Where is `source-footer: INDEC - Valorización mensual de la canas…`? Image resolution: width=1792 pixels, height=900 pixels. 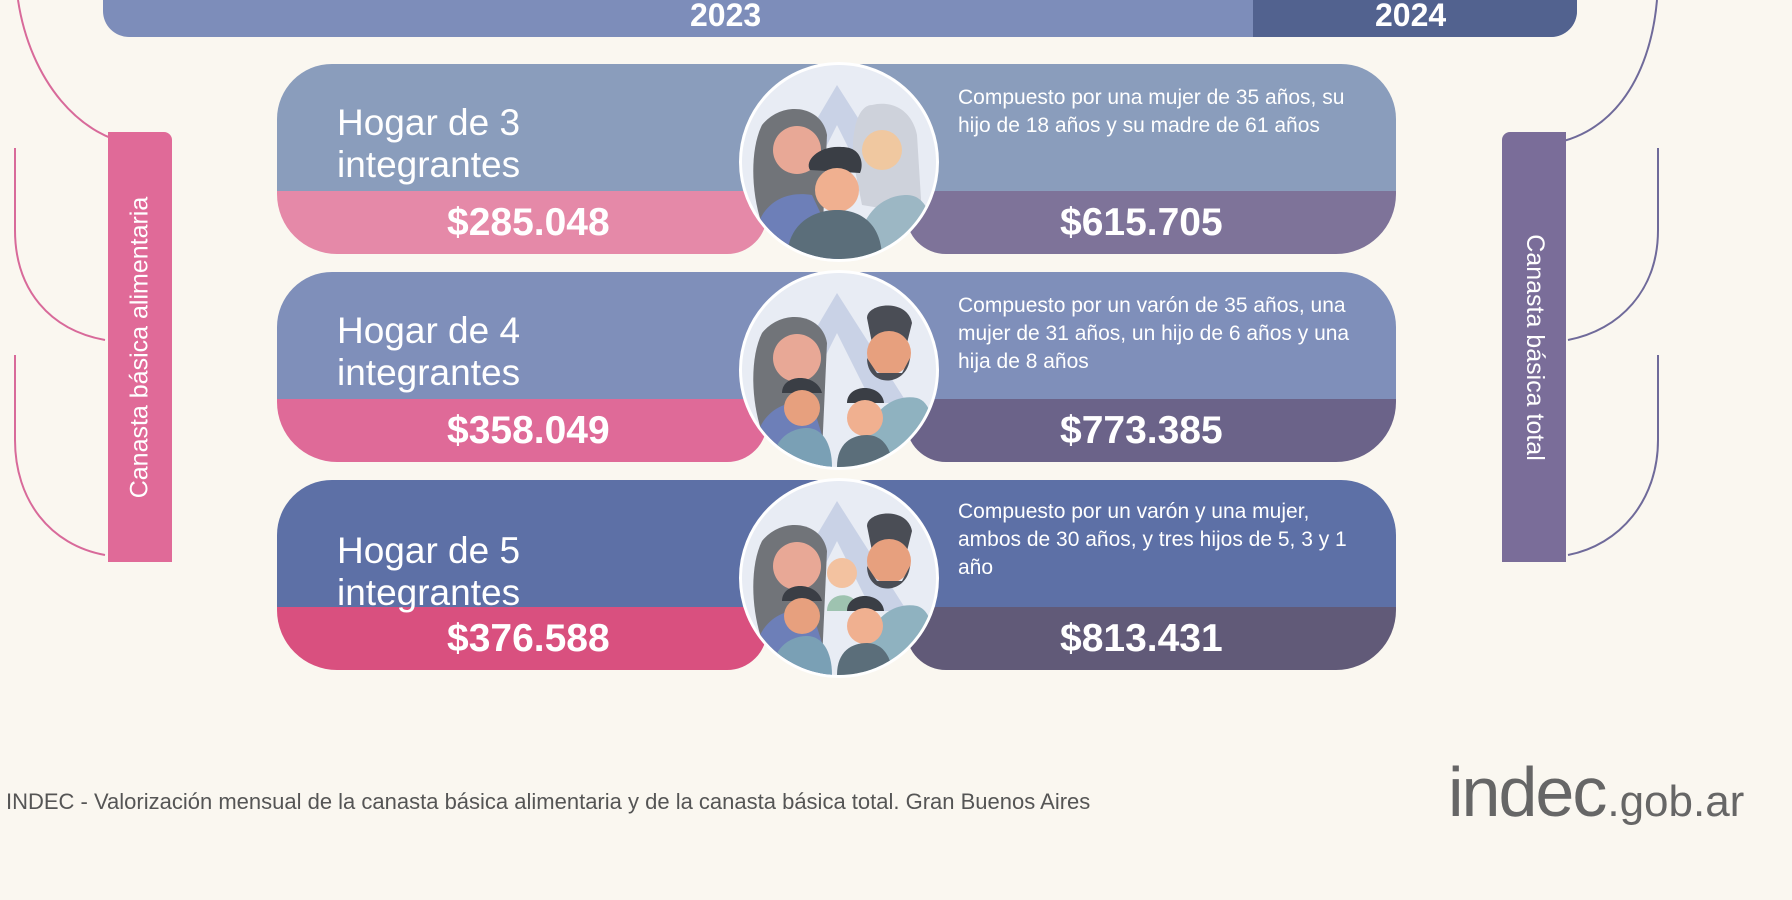
source-footer: INDEC - Valorización mensual de la canas… is located at coordinates (548, 801).